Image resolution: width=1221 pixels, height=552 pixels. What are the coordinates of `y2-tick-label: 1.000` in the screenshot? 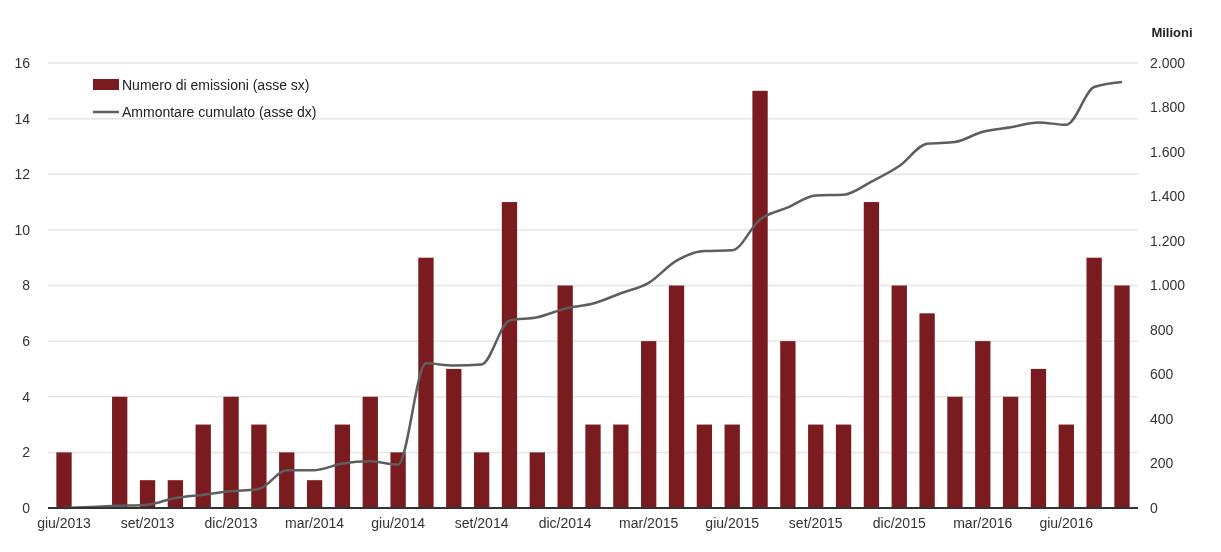 It's located at (1168, 285).